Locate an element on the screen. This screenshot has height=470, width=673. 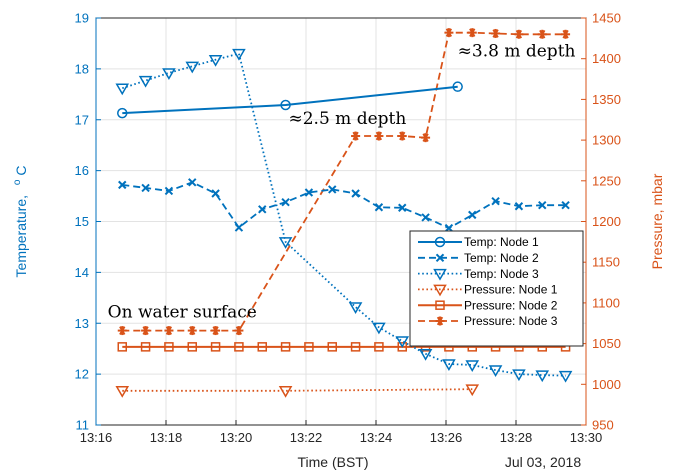
y-right-tick-label: 950 is located at coordinates (603, 425).